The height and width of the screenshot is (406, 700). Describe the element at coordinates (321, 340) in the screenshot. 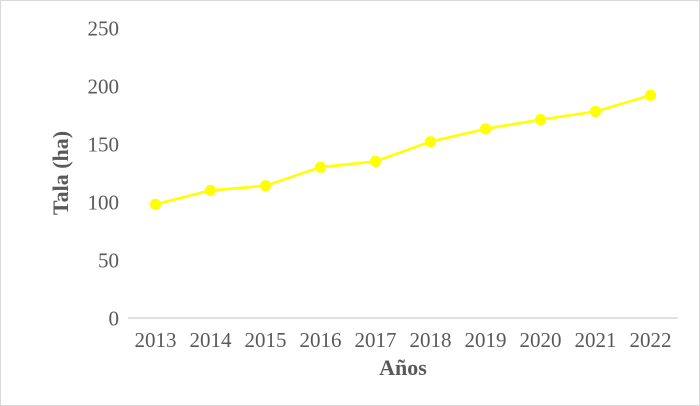

I see `x-tick-label: 2016` at that location.